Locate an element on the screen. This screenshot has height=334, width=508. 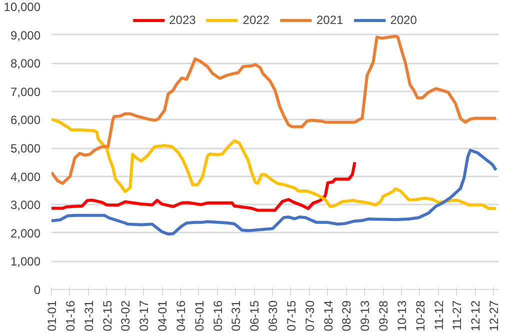
y-tick-label: 1,000 is located at coordinates (25, 261).